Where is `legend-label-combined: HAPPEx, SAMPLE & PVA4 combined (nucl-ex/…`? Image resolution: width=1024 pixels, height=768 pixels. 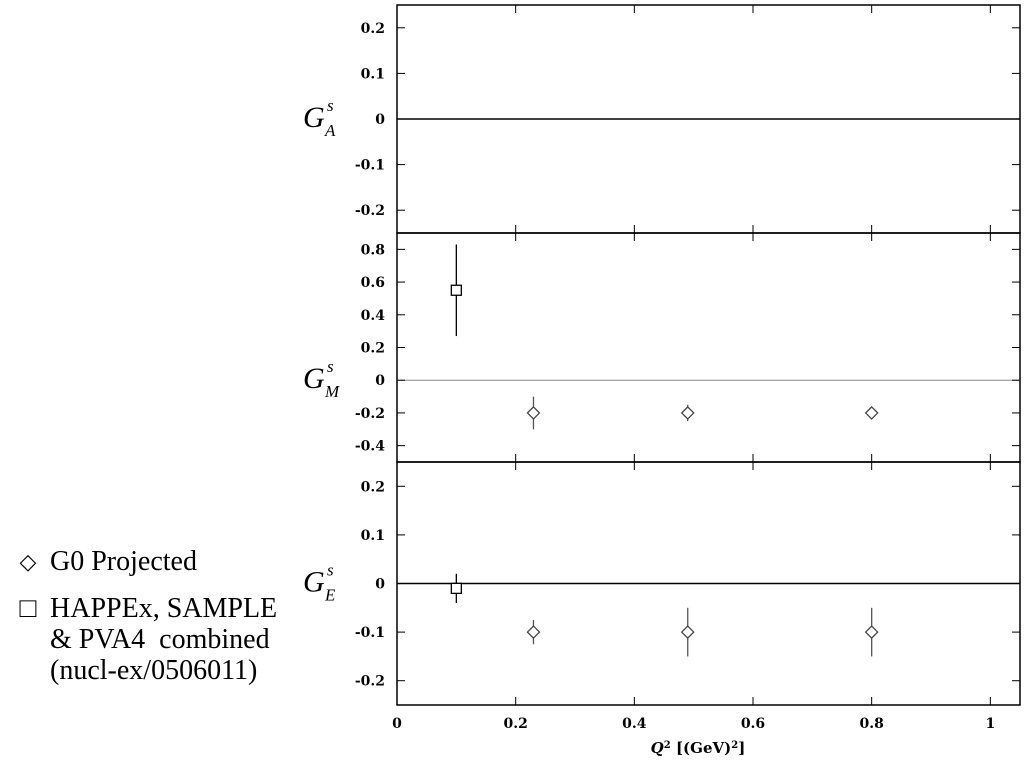 legend-label-combined: HAPPEx, SAMPLE & PVA4 combined (nucl-ex/… is located at coordinates (164, 639).